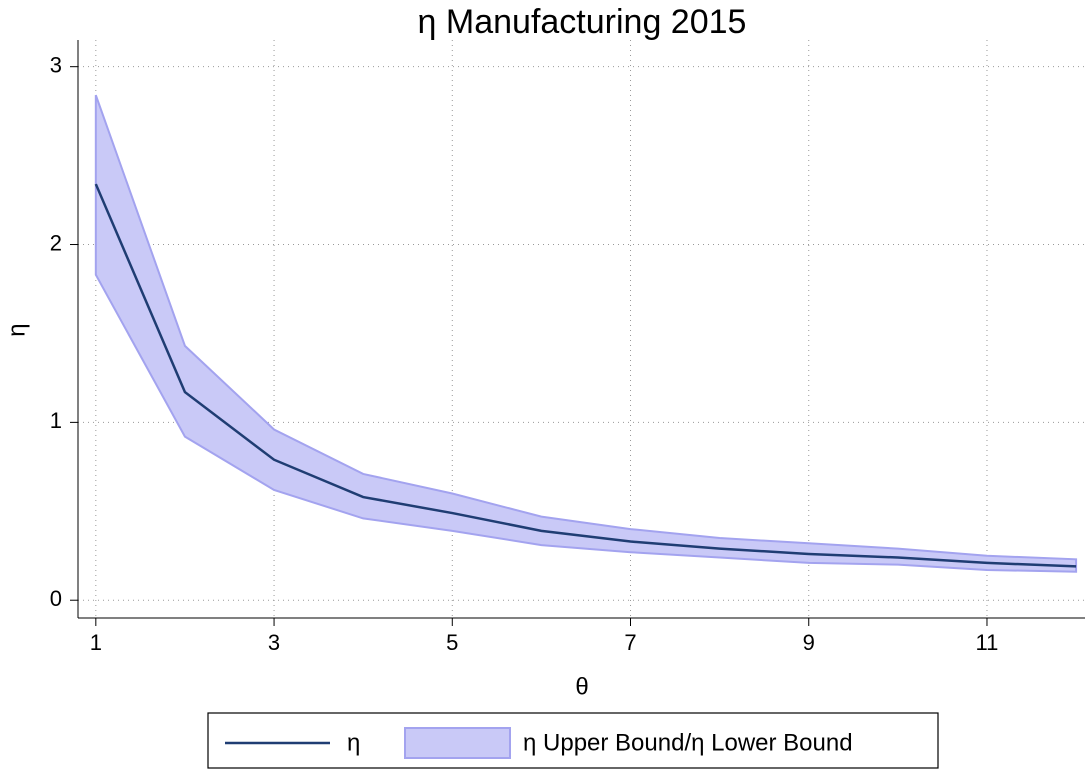 This screenshot has width=1087, height=769. What do you see at coordinates (688, 742) in the screenshot?
I see `legend-label: η Upper Bound/η Lower Bound` at bounding box center [688, 742].